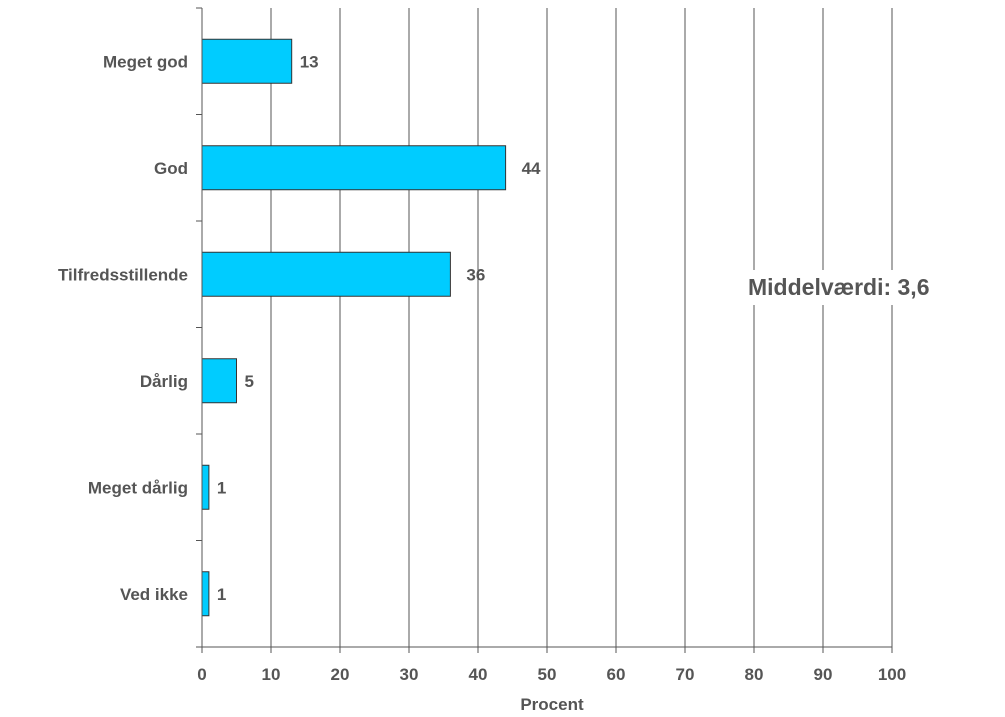  What do you see at coordinates (531, 168) in the screenshot?
I see `data-label: 44` at bounding box center [531, 168].